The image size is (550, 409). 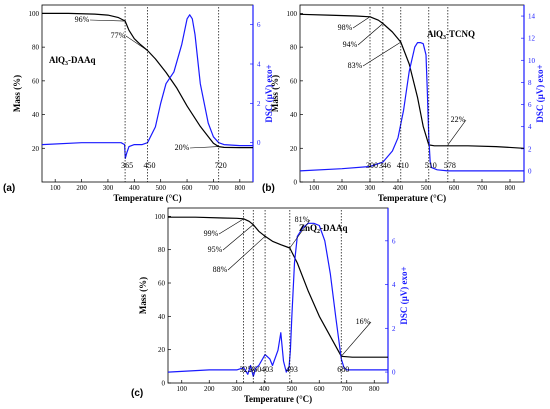 What do you see at coordinates (355, 65) in the screenshot?
I see `mass-percent-label: 83%` at bounding box center [355, 65].